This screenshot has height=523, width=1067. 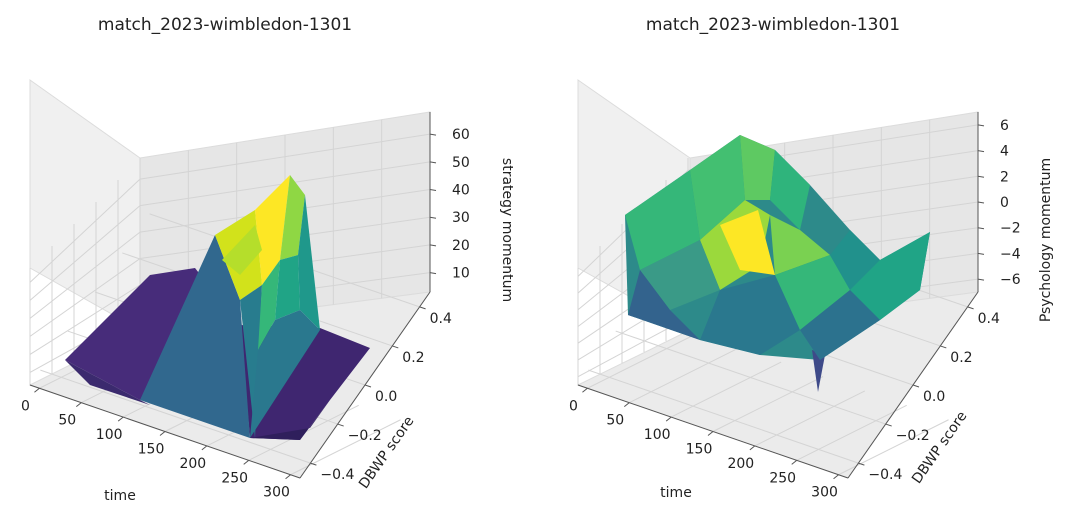 I want to click on left-surface, so click(x=217, y=307).